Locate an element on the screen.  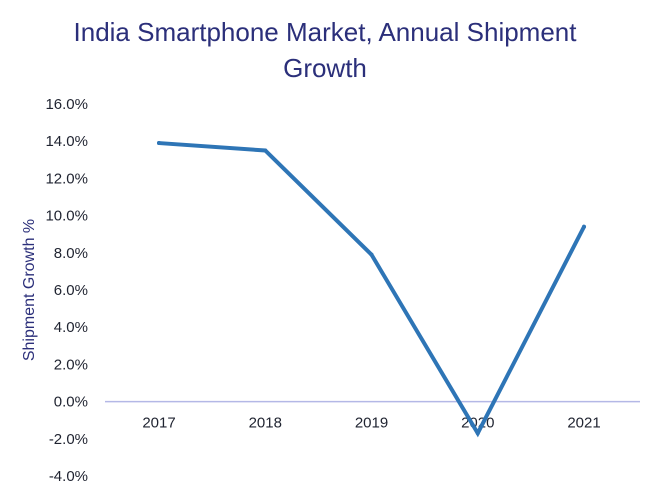
y-tick-label: 0.0% is located at coordinates (71, 402).